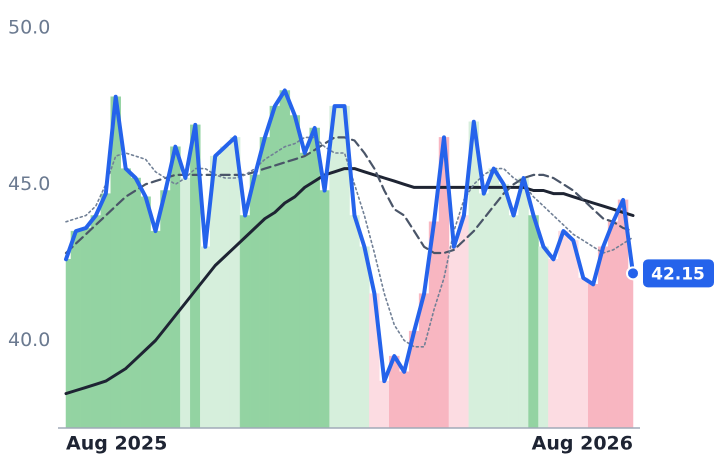 This screenshot has height=464, width=718. What do you see at coordinates (29, 184) in the screenshot?
I see `y-tick-label: 45.0` at bounding box center [29, 184].